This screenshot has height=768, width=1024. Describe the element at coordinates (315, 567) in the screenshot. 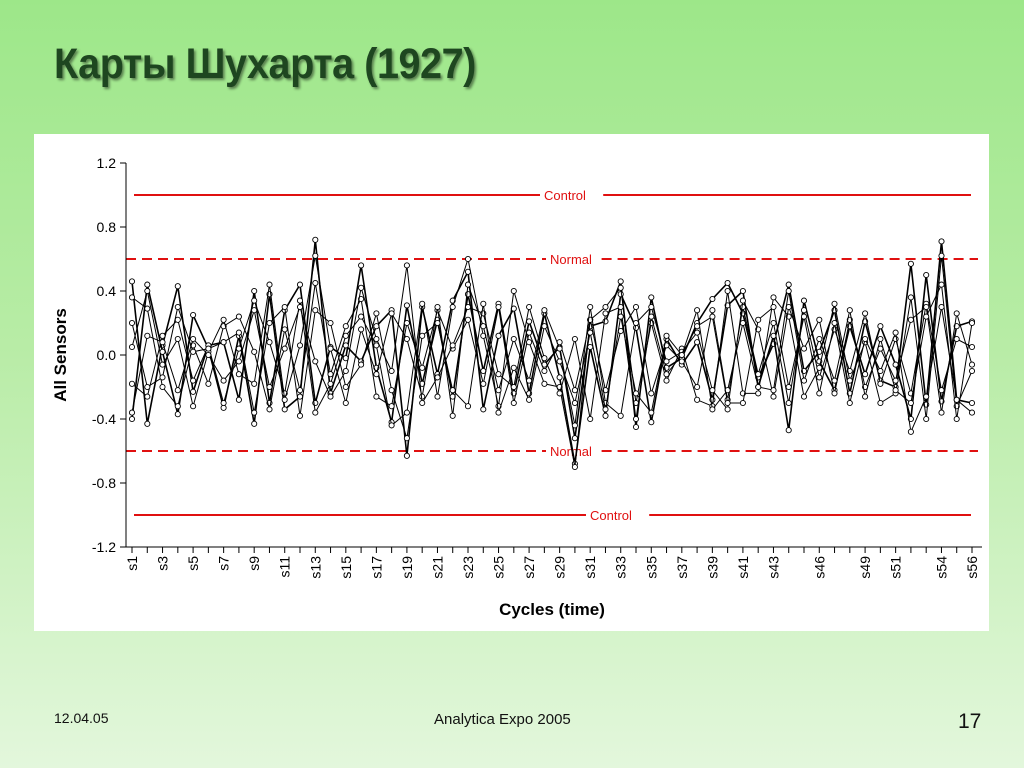

I see `x-tick-label: s13` at that location.